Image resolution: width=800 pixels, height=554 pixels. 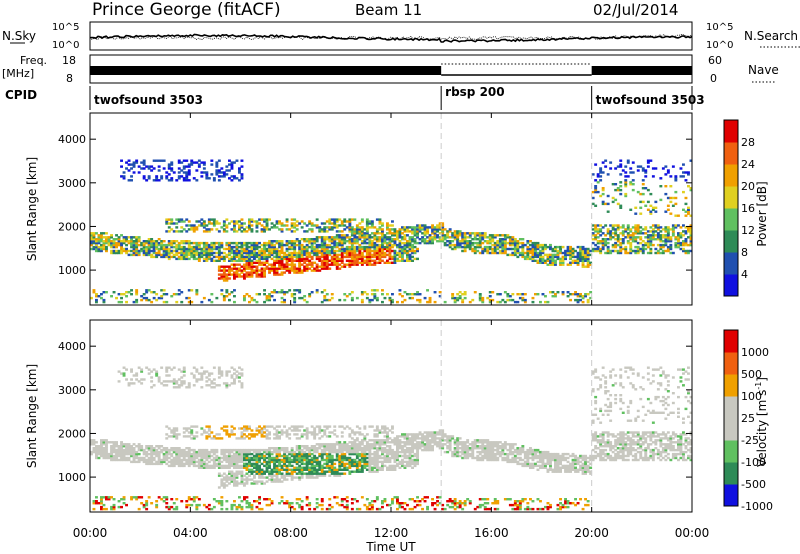 I want to click on noise-panel: N.Sky 10^5 10^0 10^5 10^0 N.Search, so click(x=401, y=36).